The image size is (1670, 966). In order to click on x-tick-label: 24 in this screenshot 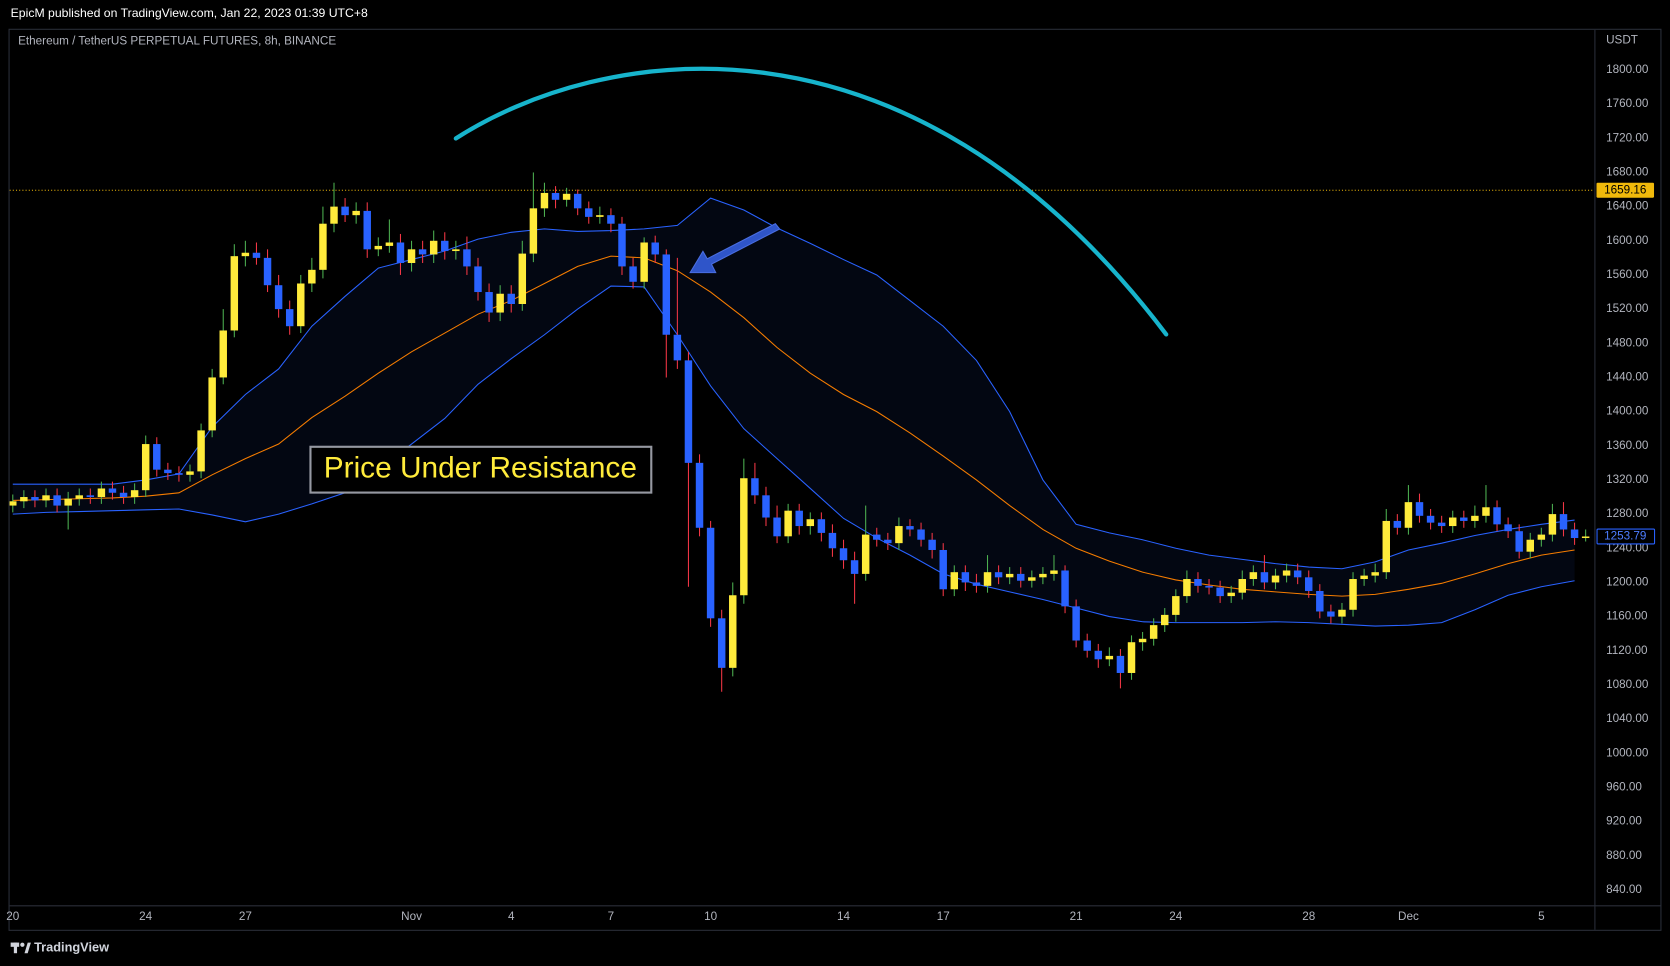, I will do `click(146, 916)`.